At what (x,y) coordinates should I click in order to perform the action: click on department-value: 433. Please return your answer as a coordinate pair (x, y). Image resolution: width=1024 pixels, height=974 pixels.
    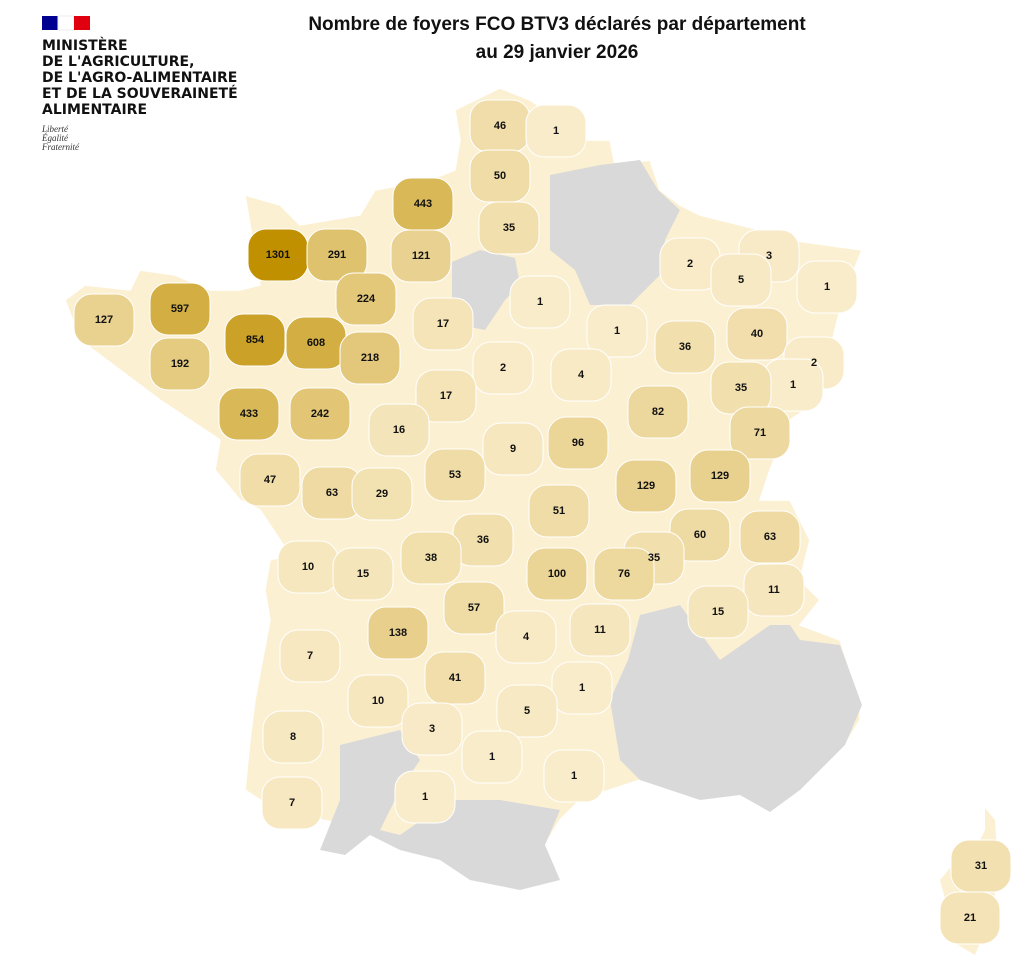
    Looking at the image, I should click on (249, 414).